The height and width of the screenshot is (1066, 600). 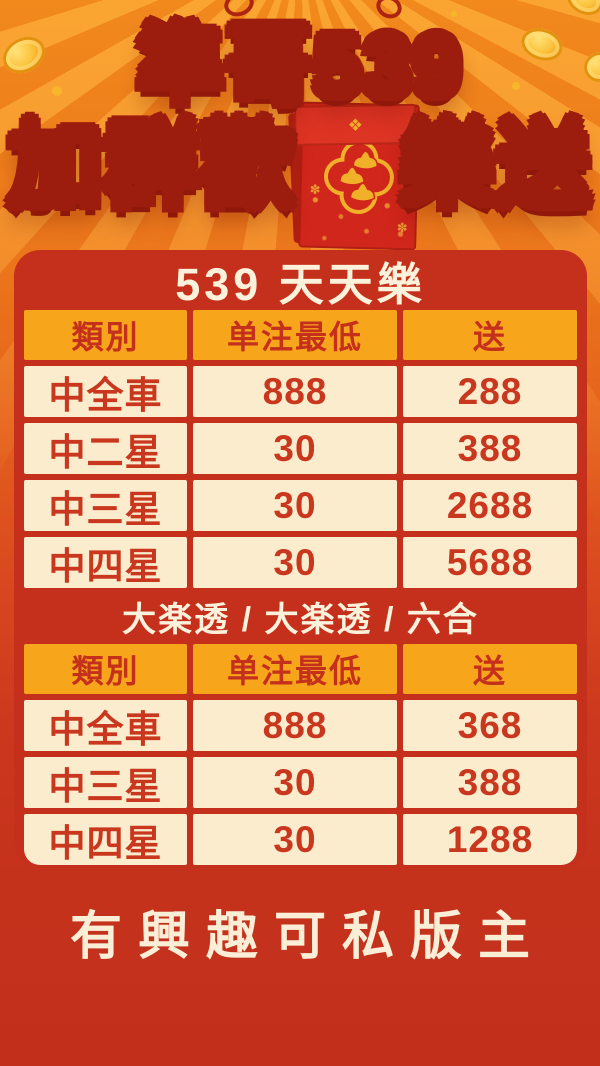 I want to click on gold-ingots-medallion-icon, so click(x=359, y=179).